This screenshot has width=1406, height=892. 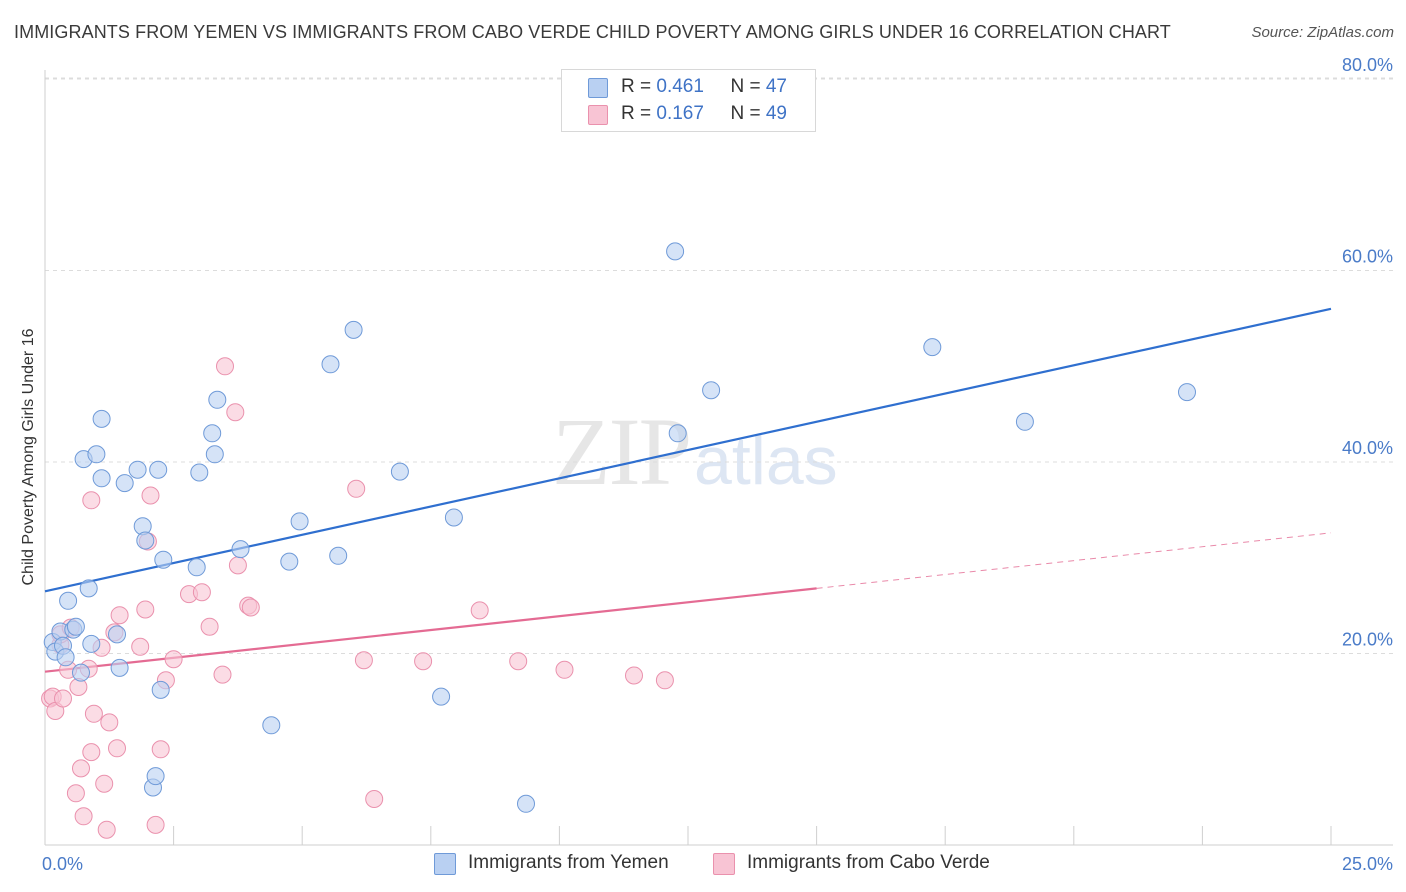 I want to click on y-tick-label: 20.0%, so click(x=1367, y=640).